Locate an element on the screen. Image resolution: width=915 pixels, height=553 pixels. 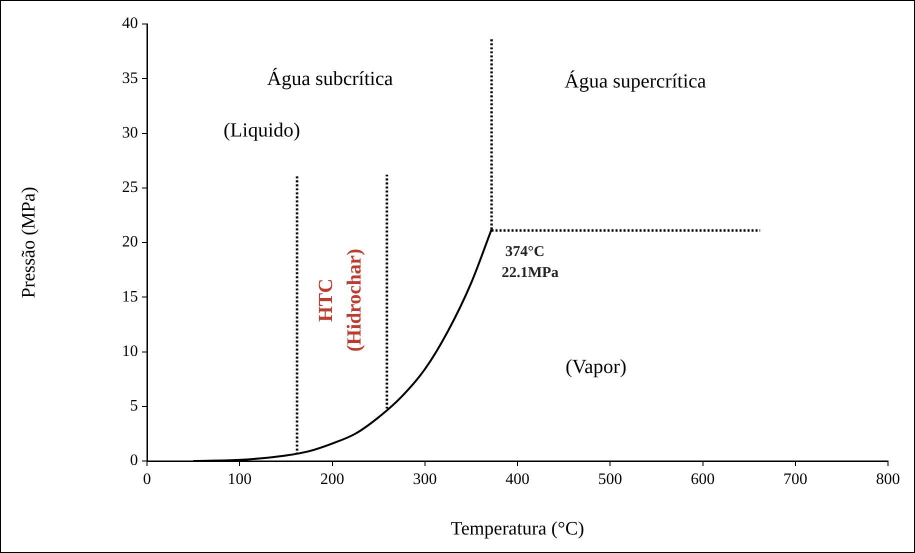
x-tick-label: 200 is located at coordinates (332, 479).